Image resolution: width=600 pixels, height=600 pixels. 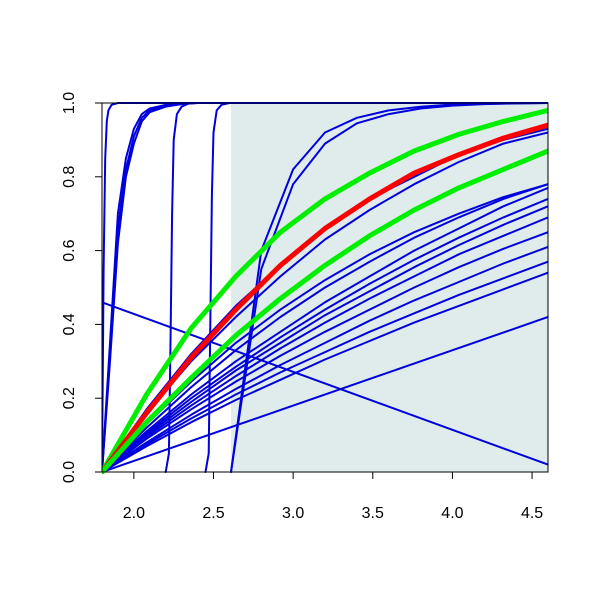 What do you see at coordinates (333, 496) in the screenshot?
I see `x-axis: 2.0 2.5 3.0 3.5 4.0 4.5` at bounding box center [333, 496].